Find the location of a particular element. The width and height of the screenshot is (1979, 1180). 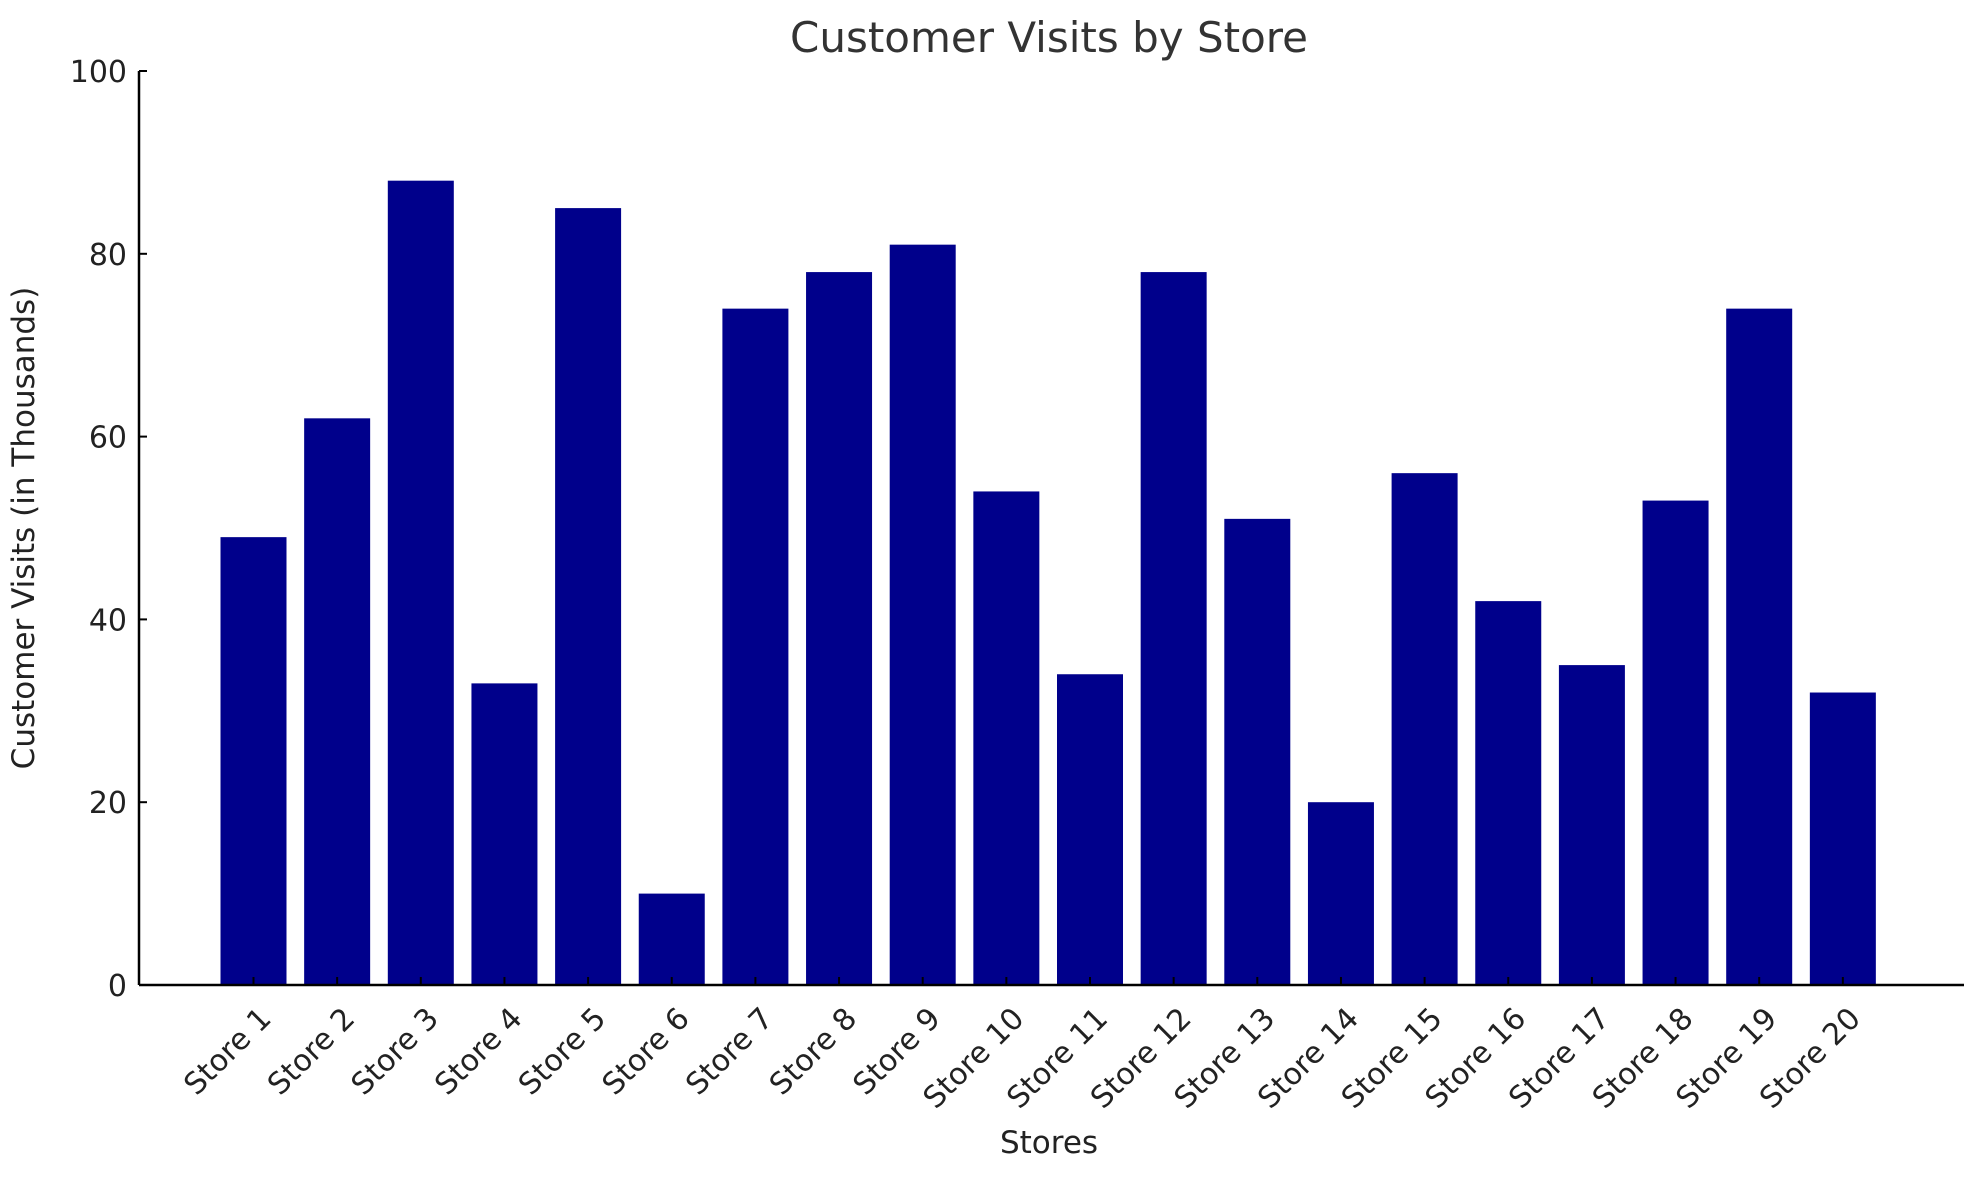

x-tick-label: Store 2 is located at coordinates (311, 1051).